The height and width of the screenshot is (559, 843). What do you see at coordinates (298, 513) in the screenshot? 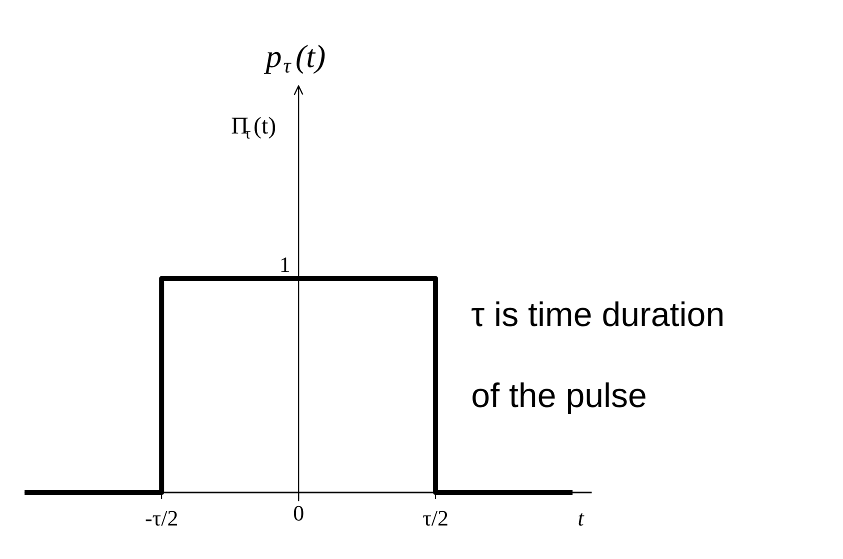
I see `x-tick-label: 0` at bounding box center [298, 513].